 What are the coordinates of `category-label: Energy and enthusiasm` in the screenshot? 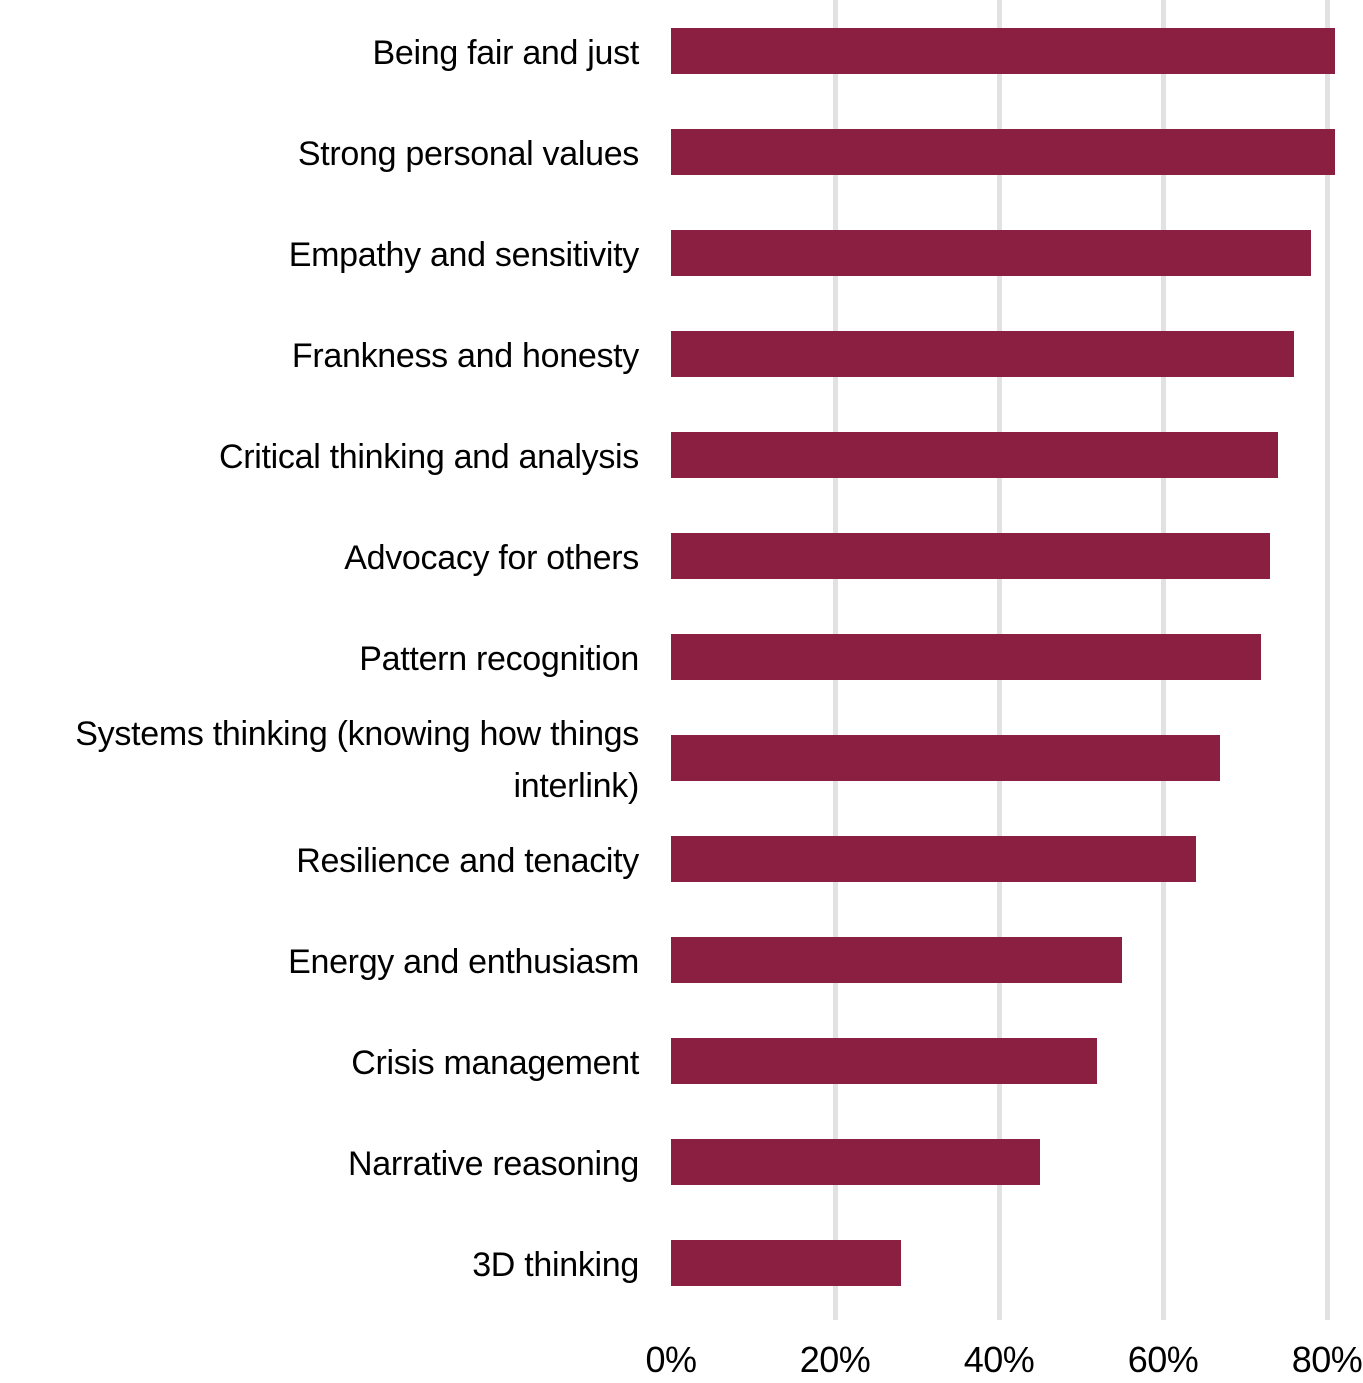 It's located at (463, 962).